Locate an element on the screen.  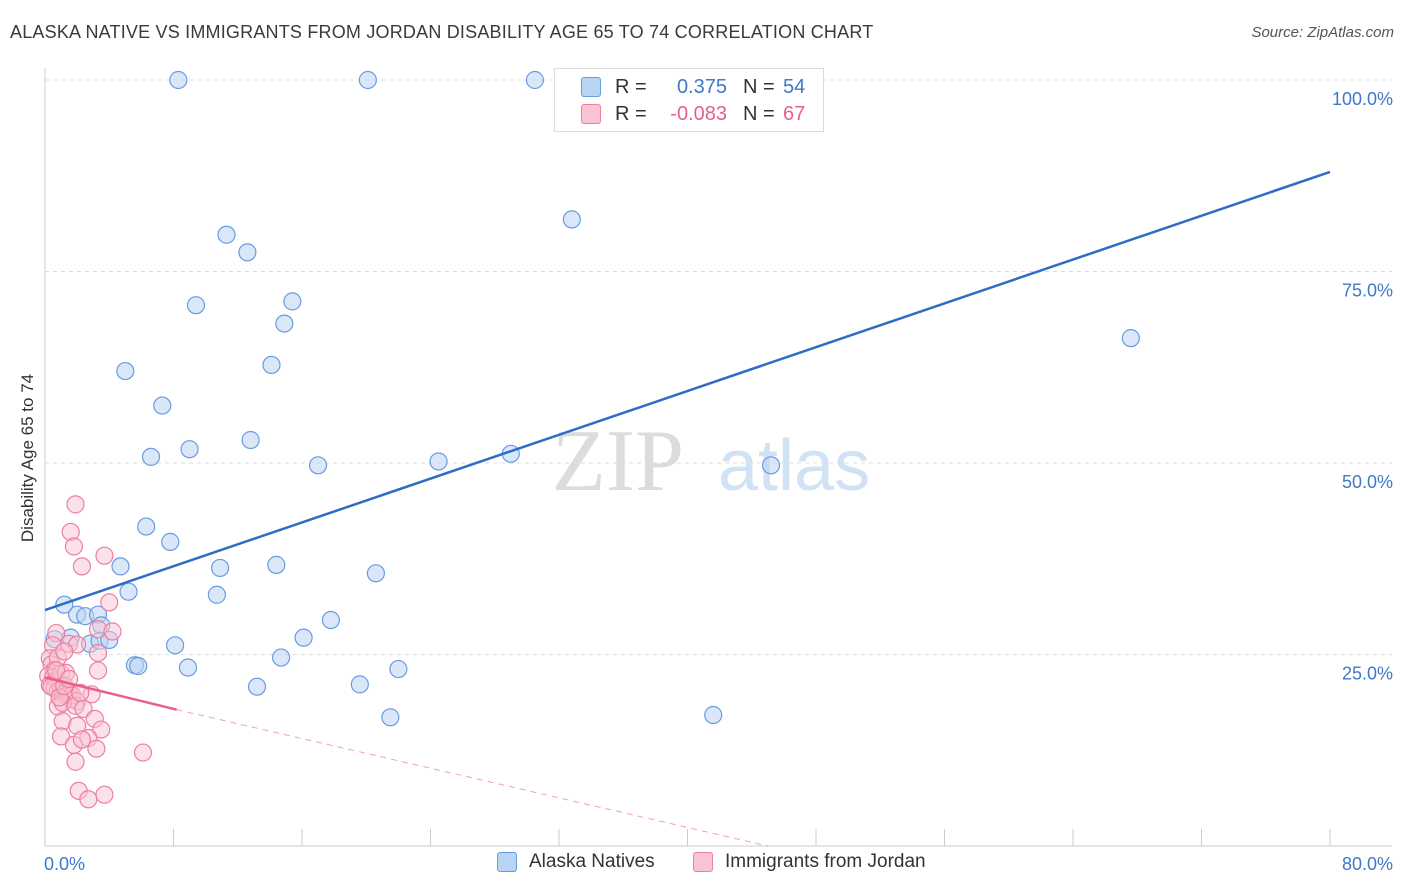
legend-row-jordan: R = -0.083 N = 67 is located at coordinates (693, 114).